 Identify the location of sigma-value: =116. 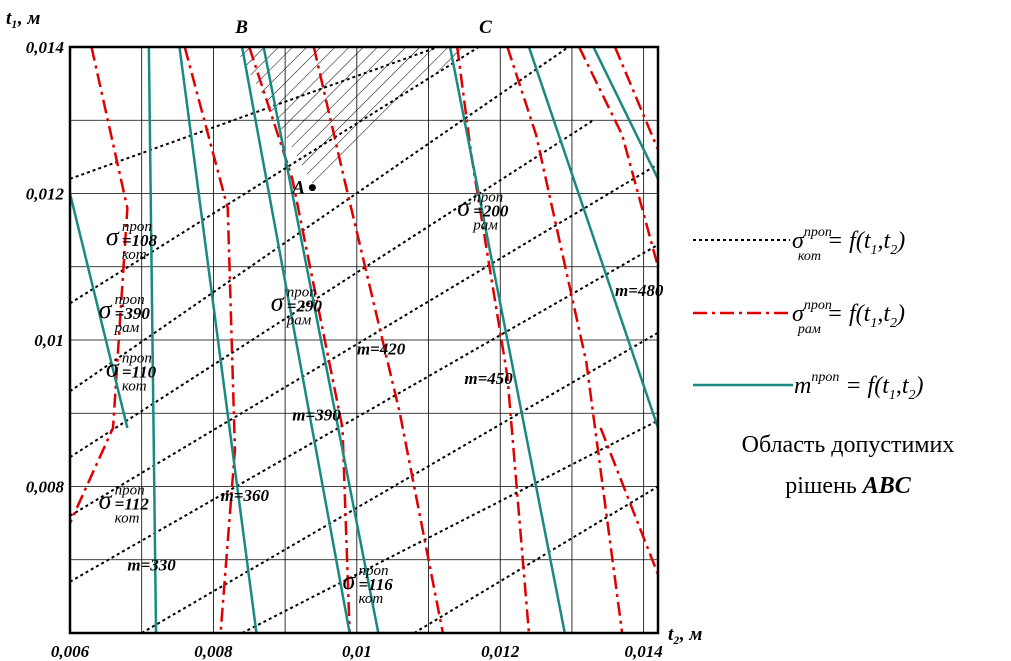
(375, 584).